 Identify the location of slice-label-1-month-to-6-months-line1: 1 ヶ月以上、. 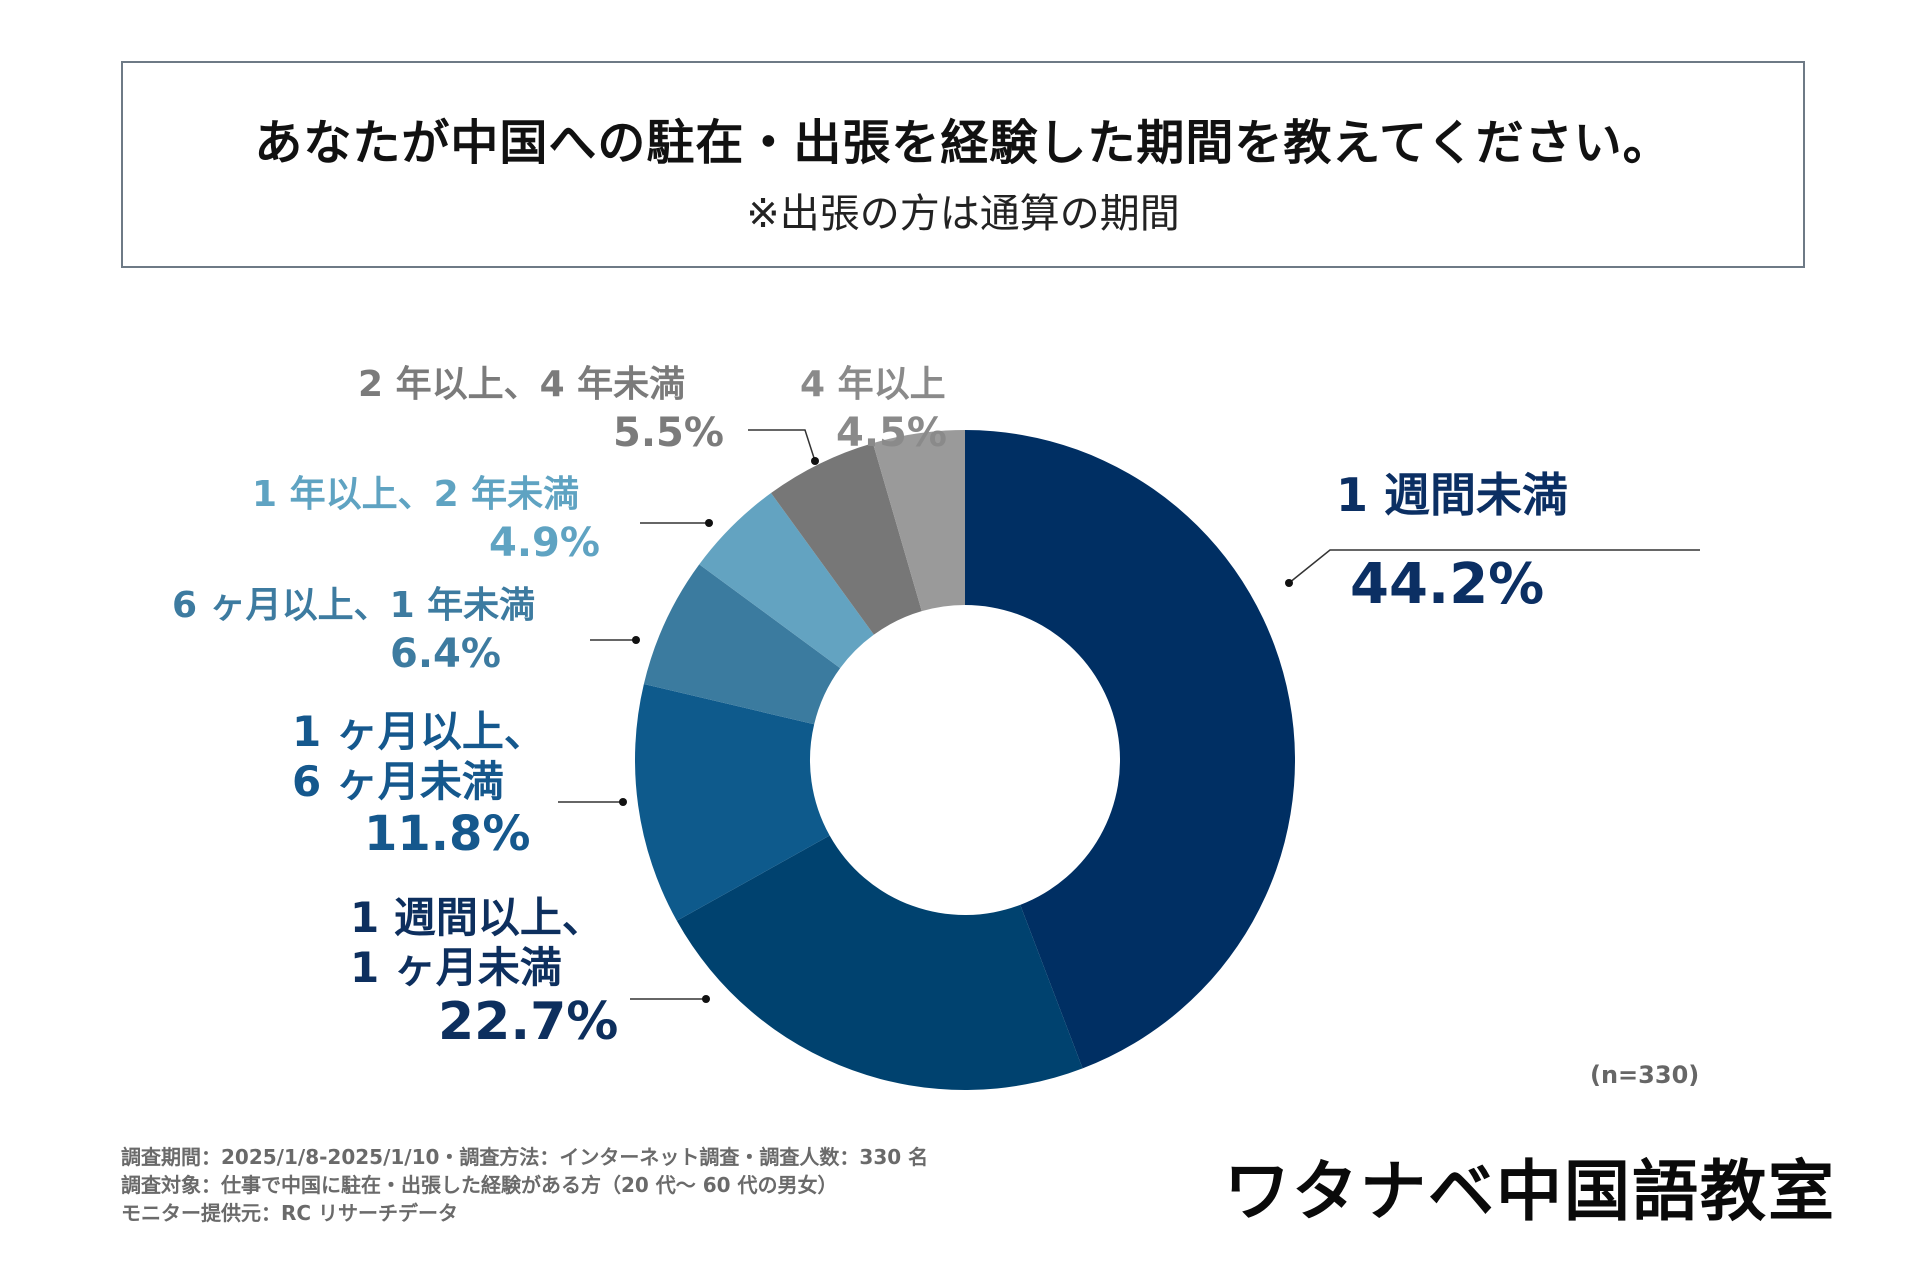
(419, 731).